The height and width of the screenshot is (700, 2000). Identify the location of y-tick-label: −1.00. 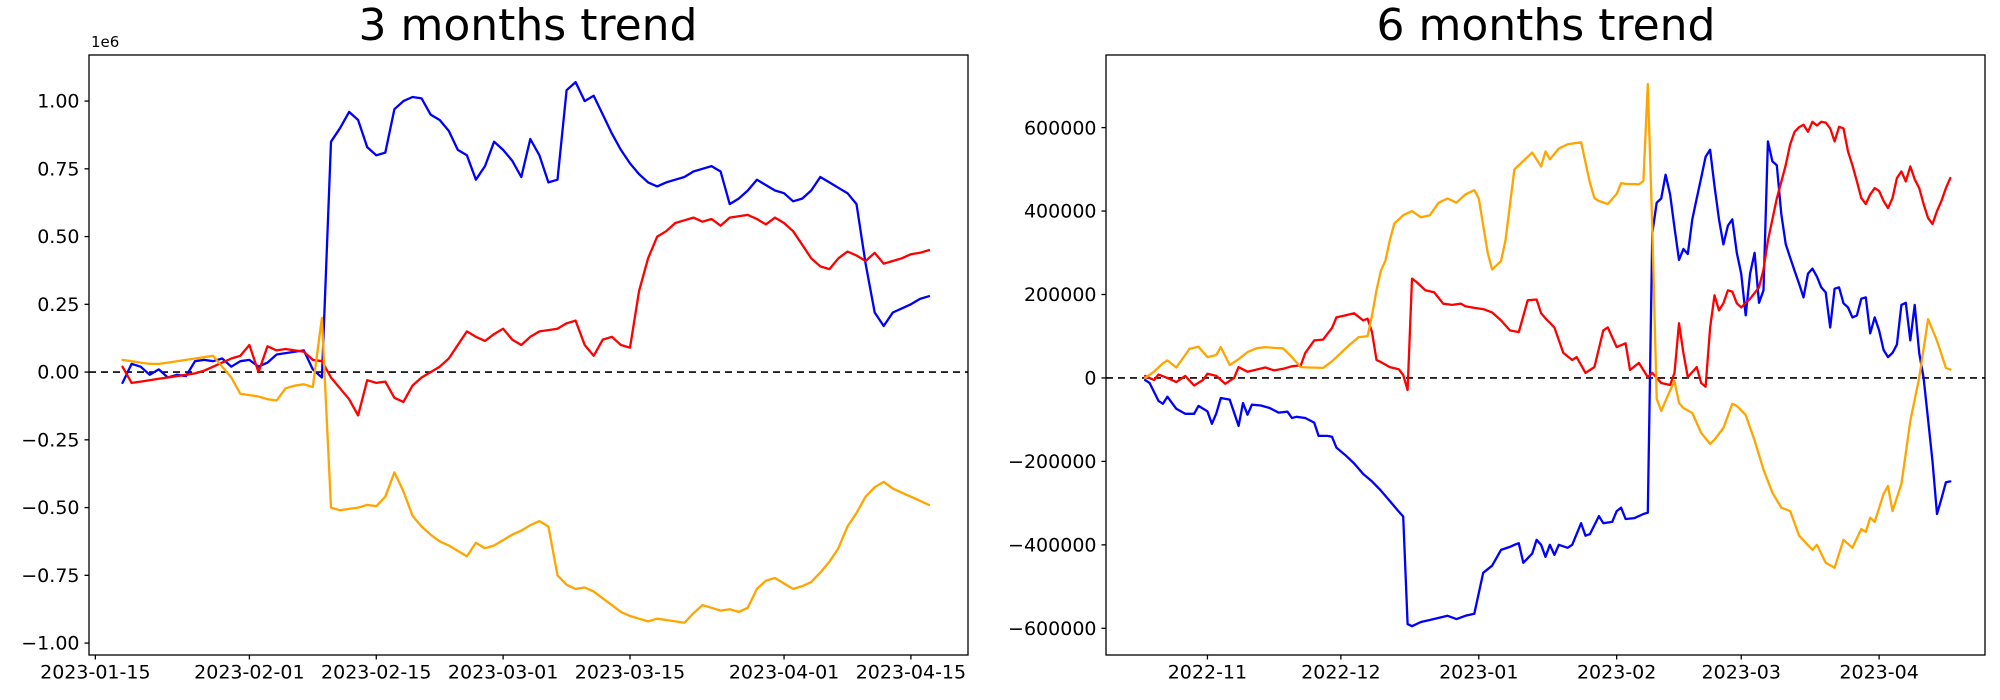
(50, 644).